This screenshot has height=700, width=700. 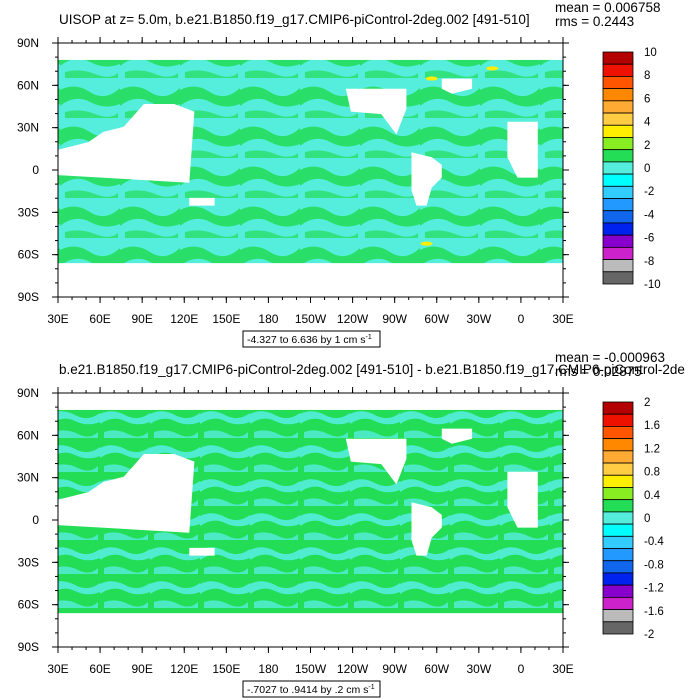 What do you see at coordinates (309, 340) in the screenshot?
I see `contour-range-label: -4.327 to 6.636 by 1 cm s-1` at bounding box center [309, 340].